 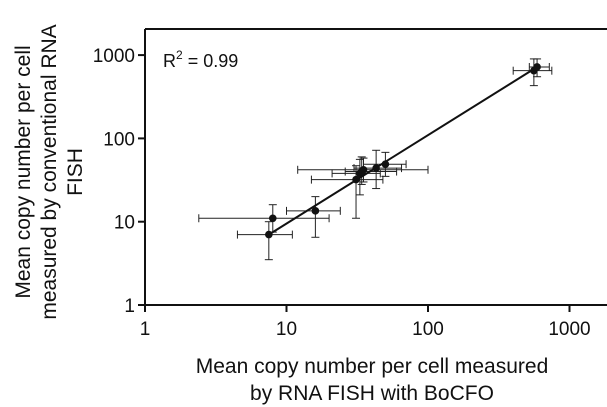 What do you see at coordinates (145, 329) in the screenshot?
I see `x-tick-label: 1` at bounding box center [145, 329].